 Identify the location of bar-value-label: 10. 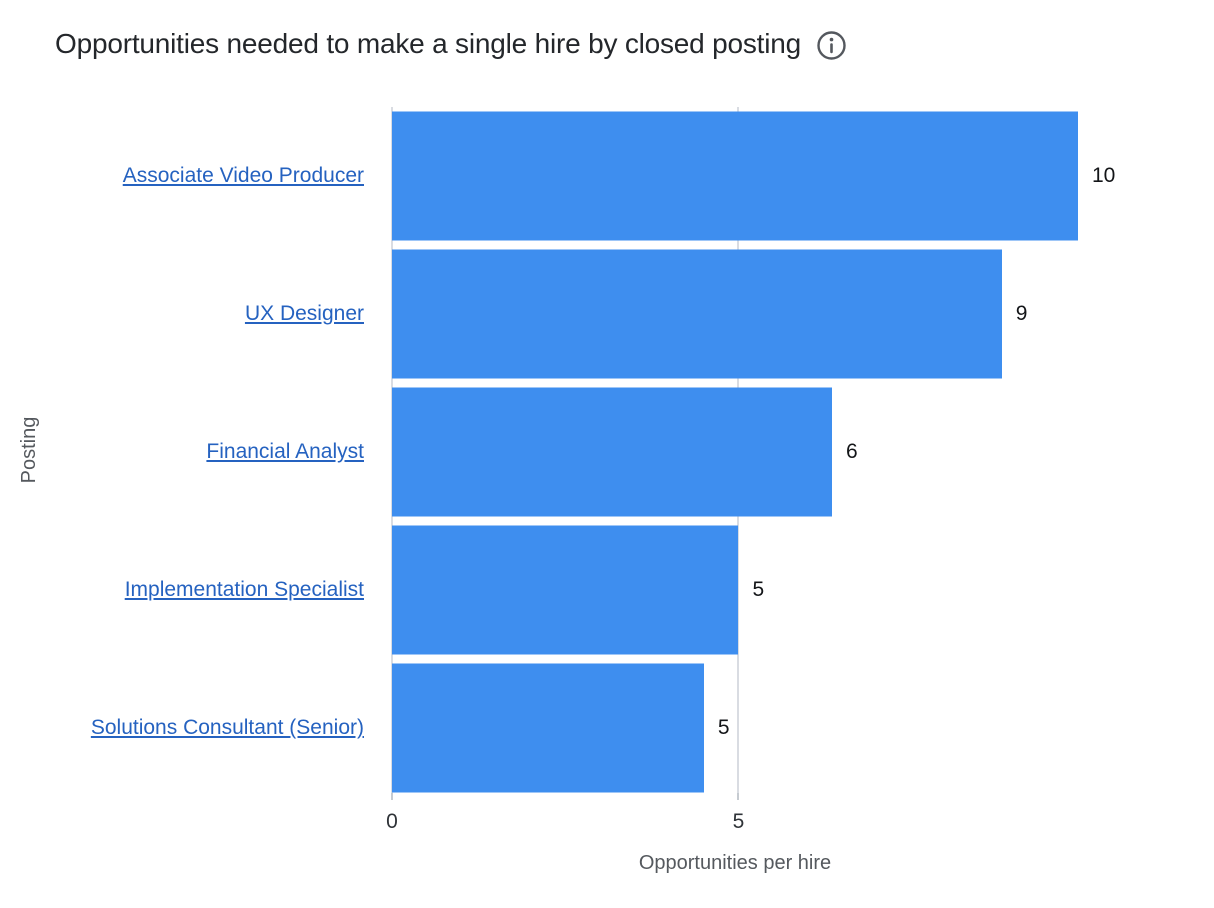
(1104, 175).